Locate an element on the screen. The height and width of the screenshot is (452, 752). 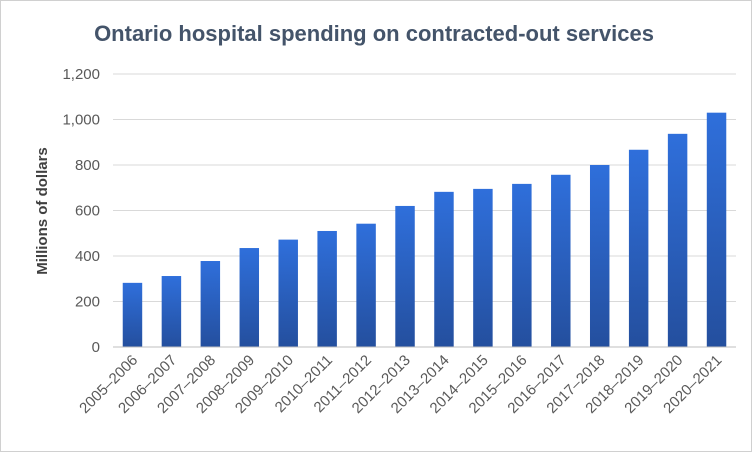
bar-2005–2006 is located at coordinates (132, 314).